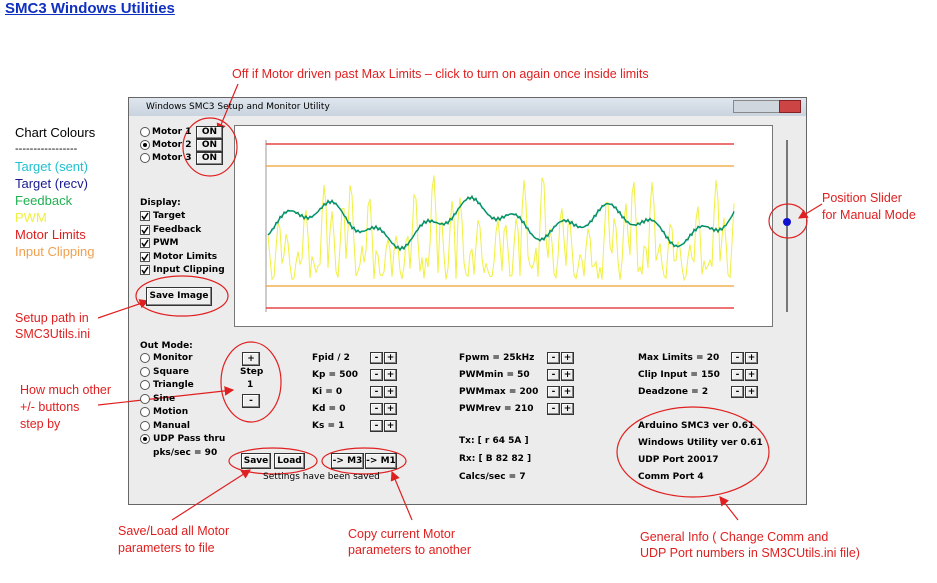  Describe the element at coordinates (173, 358) in the screenshot. I see `out-mode-option: Monitor` at that location.